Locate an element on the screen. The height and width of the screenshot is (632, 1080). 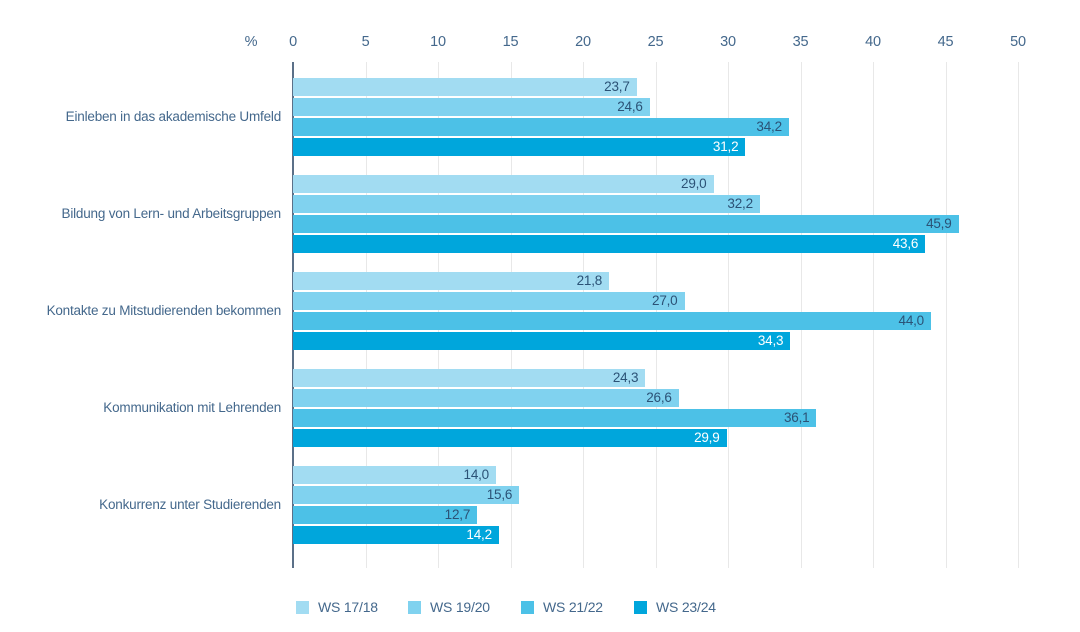
category-label: Einleben in das akademische Umfeld is located at coordinates (173, 116).